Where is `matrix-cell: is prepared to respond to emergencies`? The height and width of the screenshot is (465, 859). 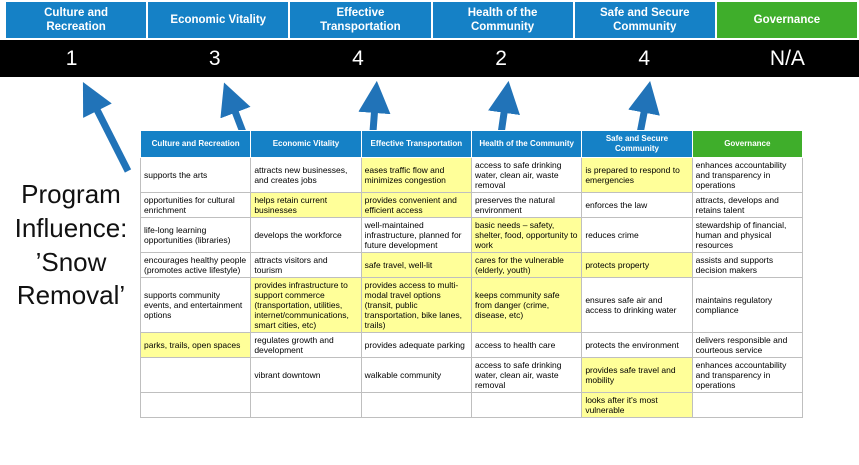 matrix-cell: is prepared to respond to emergencies is located at coordinates (637, 175).